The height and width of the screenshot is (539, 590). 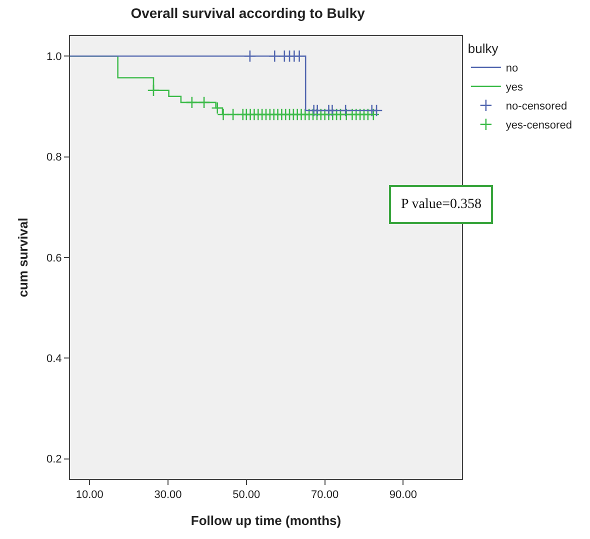 I want to click on x-tick-label: 10.00, so click(x=90, y=495).